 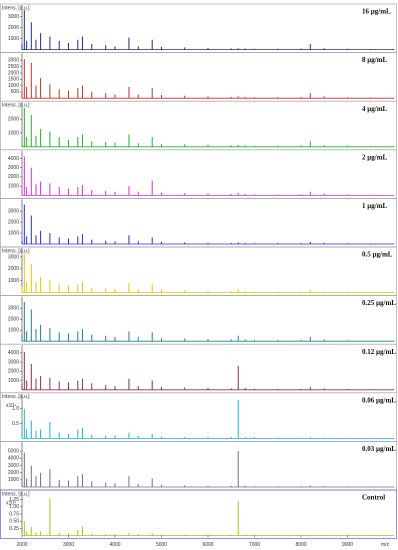 What do you see at coordinates (14, 500) in the screenshot?
I see `y-tick-label: 1.25` at bounding box center [14, 500].